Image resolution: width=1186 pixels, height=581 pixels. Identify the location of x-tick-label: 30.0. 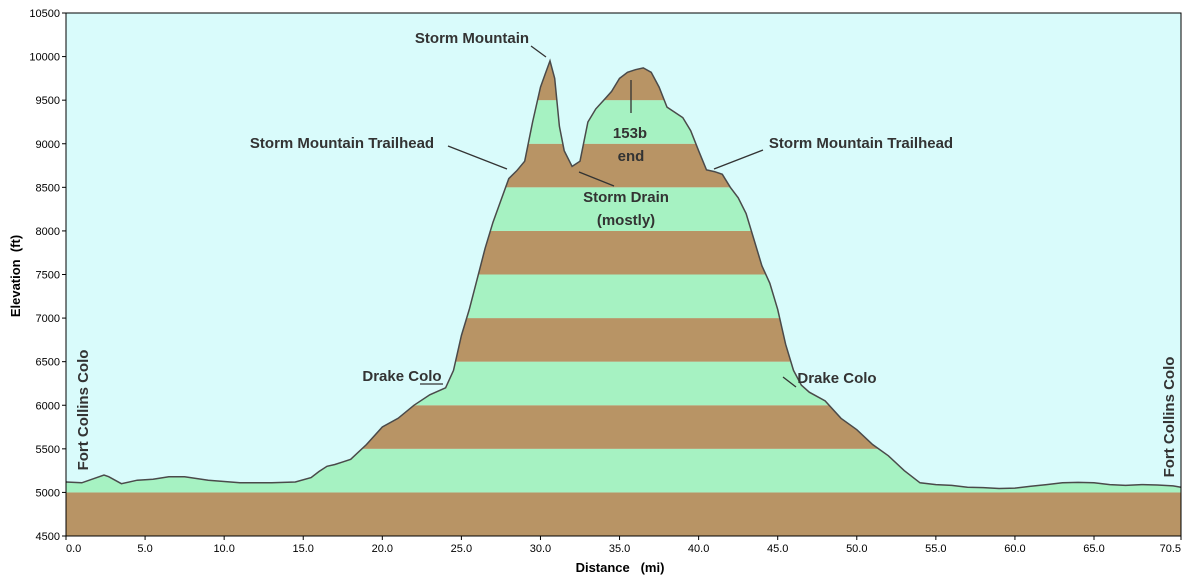
(540, 549).